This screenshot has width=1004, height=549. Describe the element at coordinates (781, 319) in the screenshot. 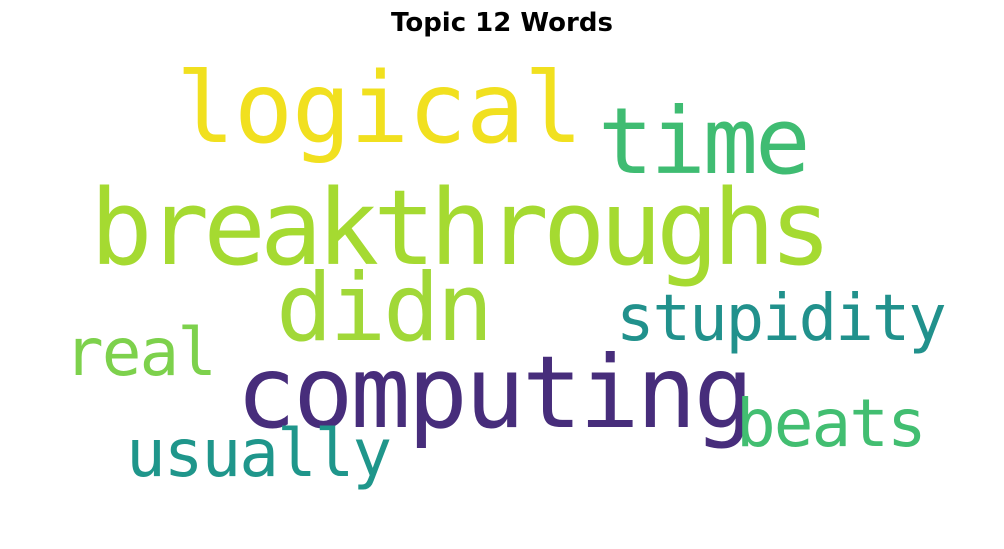

I see `word-stupidity: stupidity` at that location.